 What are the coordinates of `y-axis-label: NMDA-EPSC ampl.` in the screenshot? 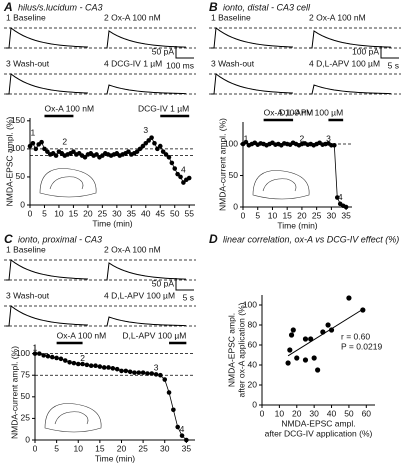 It's located at (231, 350).